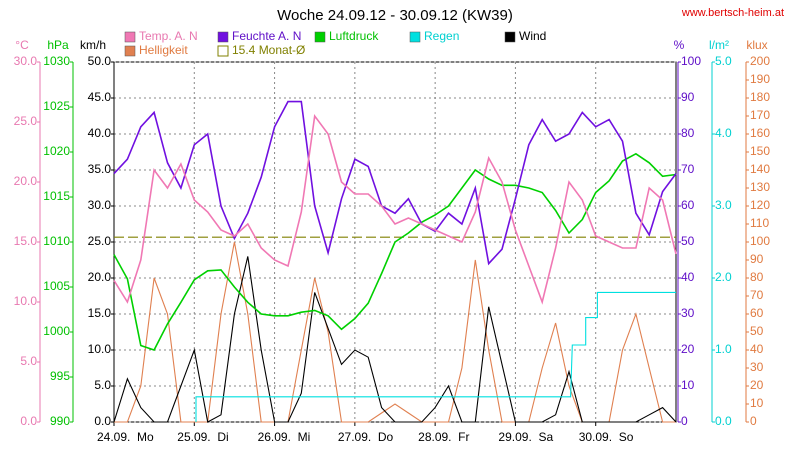 This screenshot has width=790, height=460. I want to click on y-tick-label: 35.0, so click(100, 169).